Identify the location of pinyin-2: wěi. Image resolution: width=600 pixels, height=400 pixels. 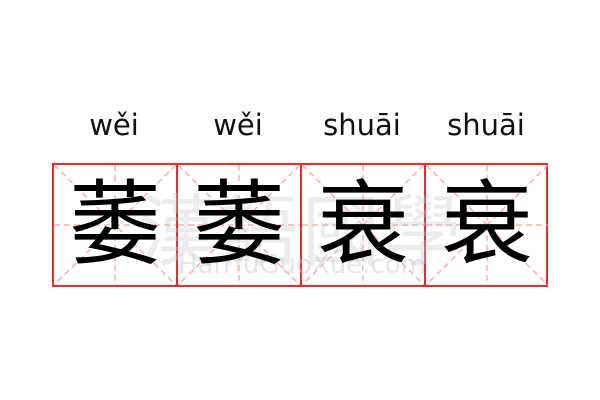
(238, 125).